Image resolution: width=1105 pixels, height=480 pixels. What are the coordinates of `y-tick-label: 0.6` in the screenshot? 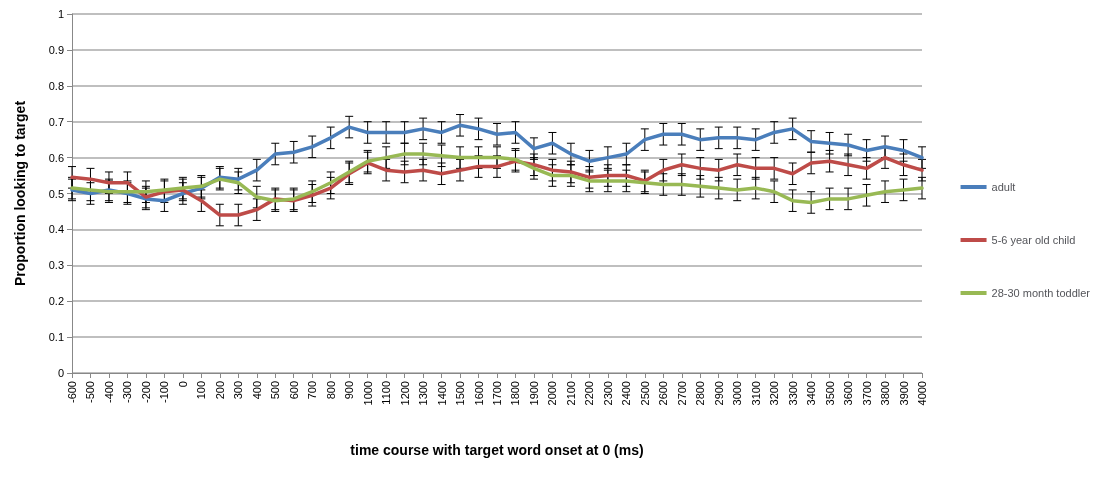 It's located at (56, 157).